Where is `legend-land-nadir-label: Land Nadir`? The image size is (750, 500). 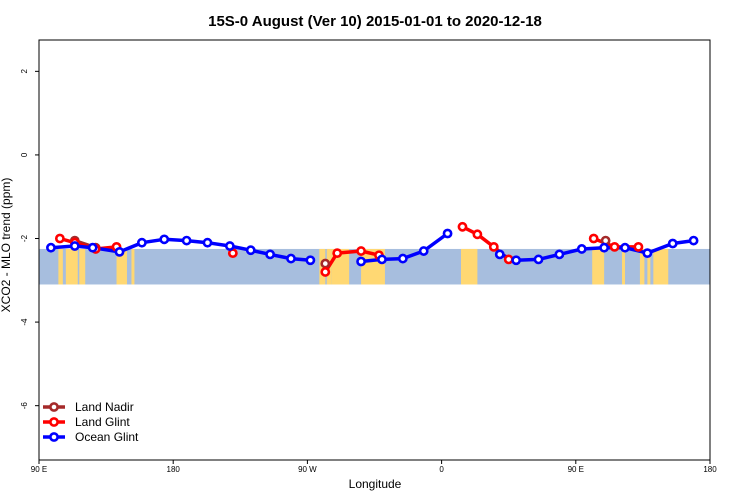 legend-land-nadir-label: Land Nadir is located at coordinates (104, 407).